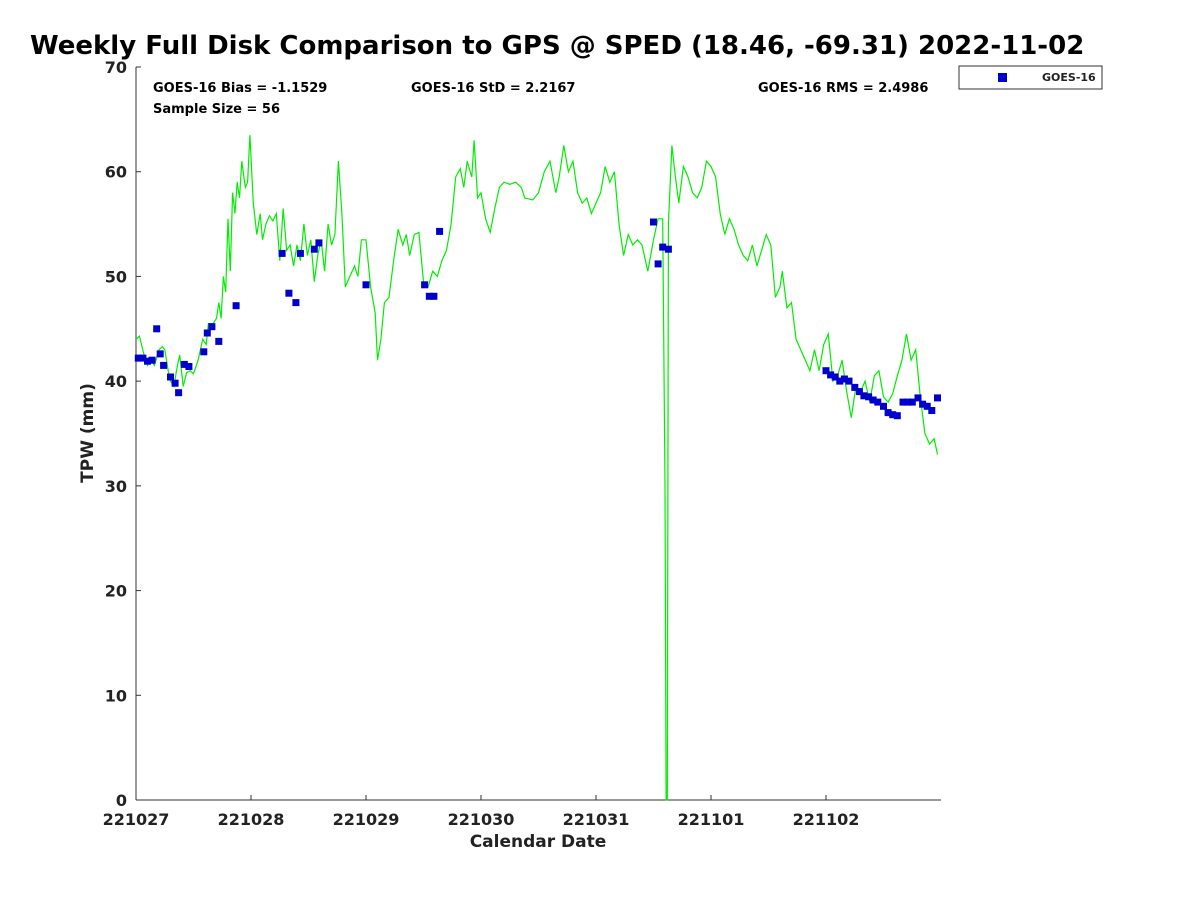 This screenshot has width=1200, height=900. Describe the element at coordinates (116, 695) in the screenshot. I see `y-tick-label: 10` at that location.